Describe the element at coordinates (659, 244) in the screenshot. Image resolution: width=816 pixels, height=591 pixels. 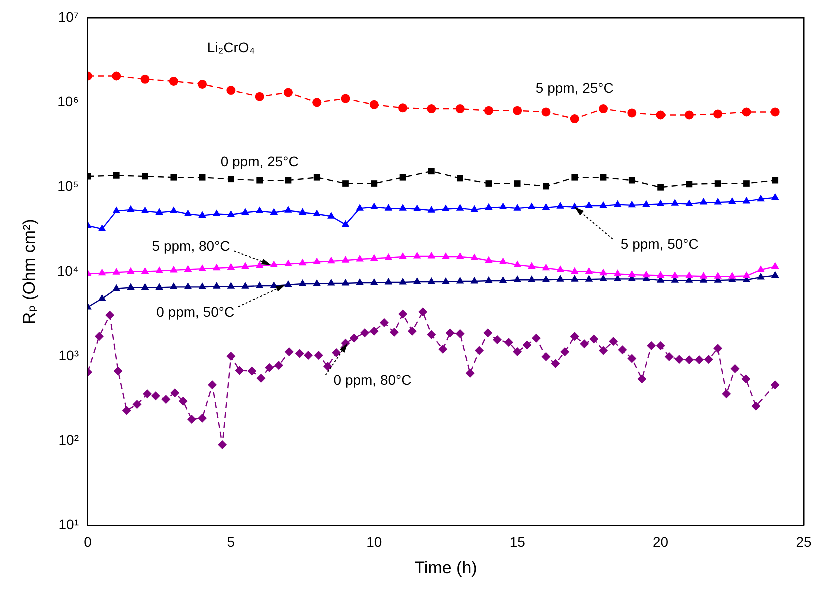
I see `annotation: 5 ppm, 50°C` at that location.